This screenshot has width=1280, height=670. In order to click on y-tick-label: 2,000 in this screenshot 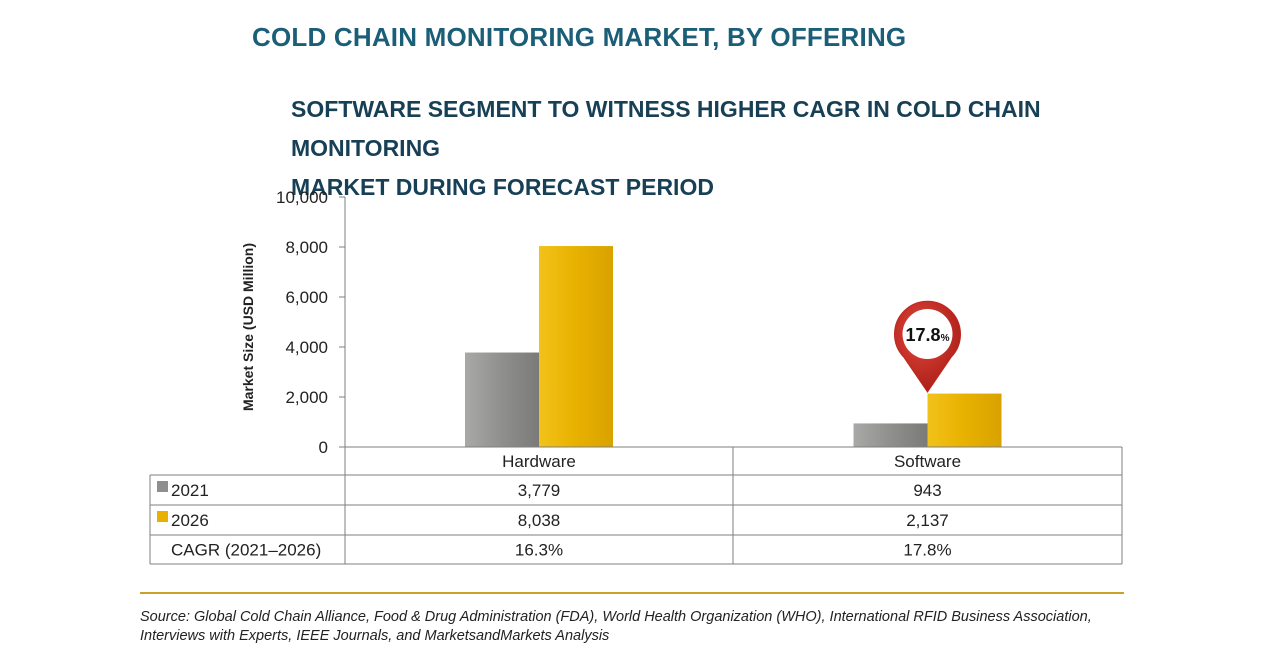, I will do `click(306, 397)`.